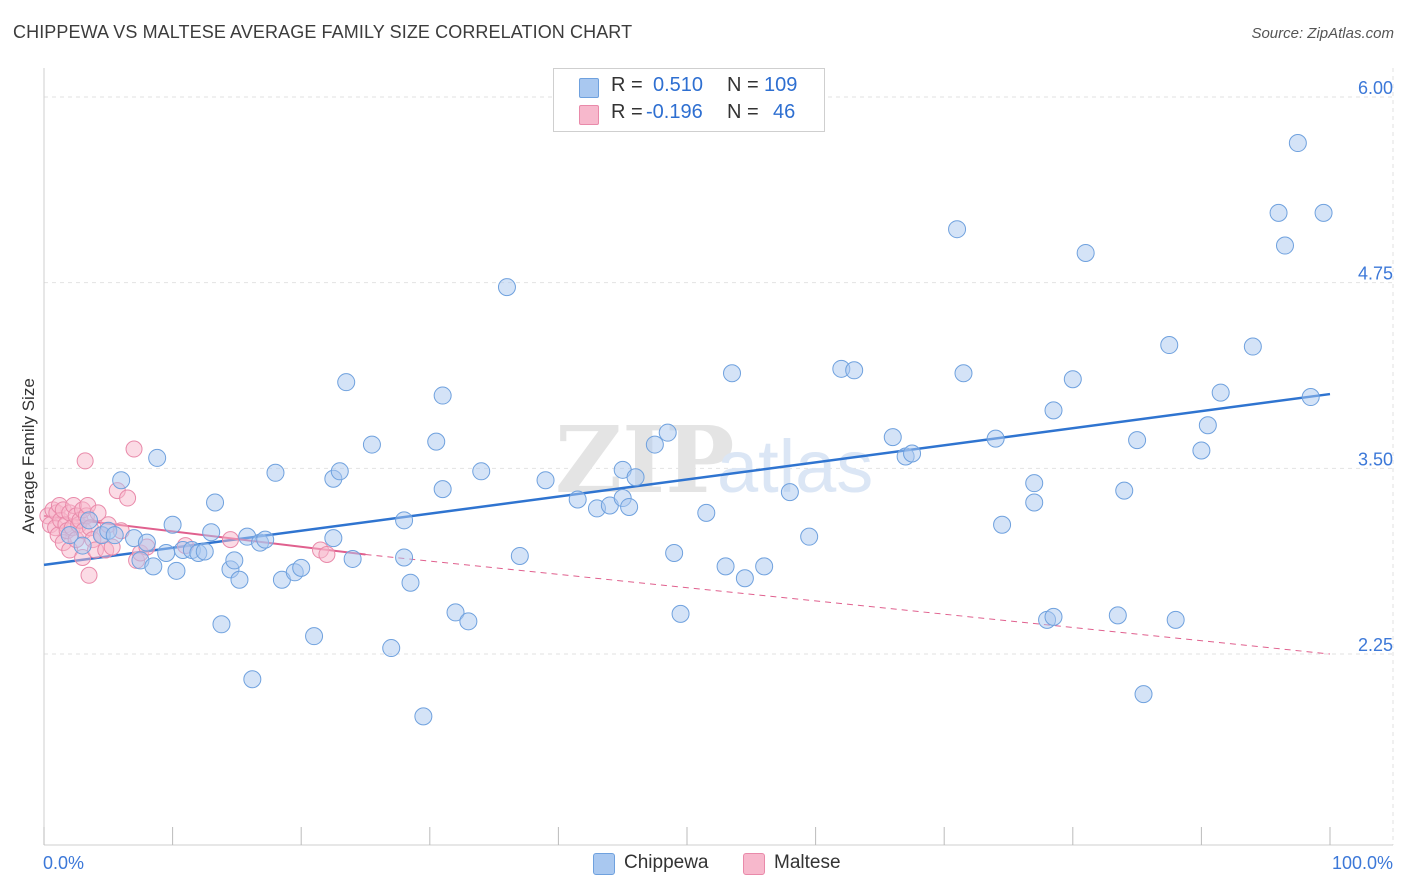  I want to click on r-value: -0.196, so click(674, 112).